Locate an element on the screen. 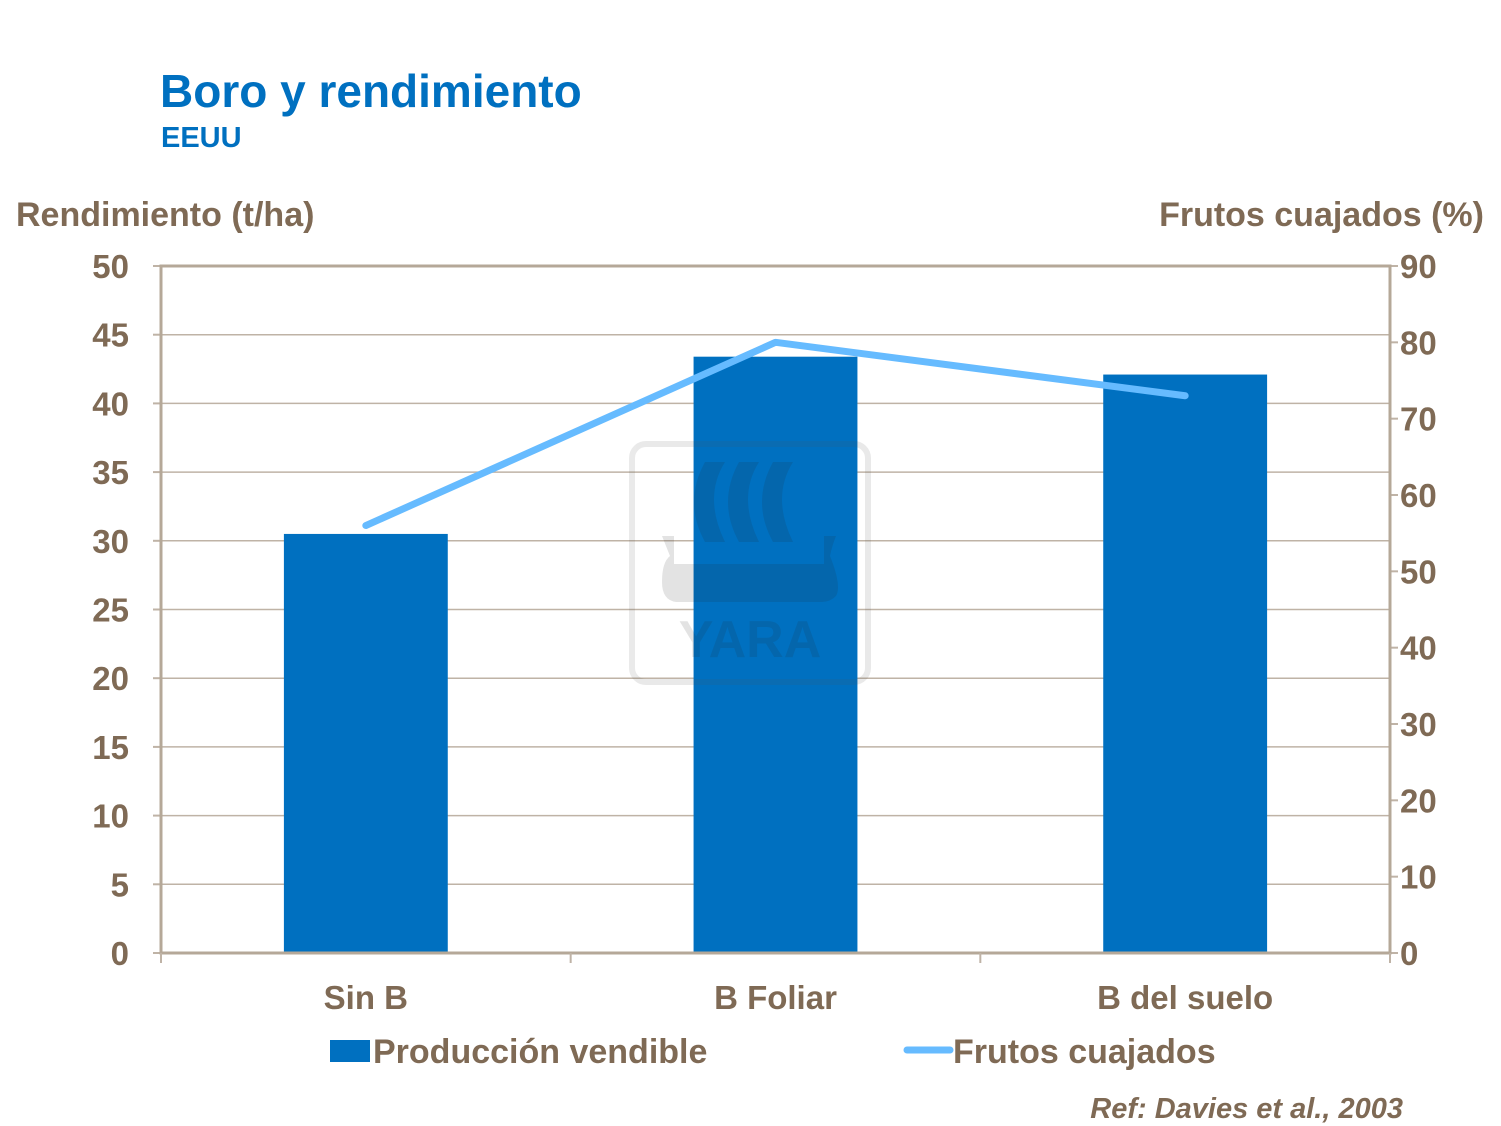 This screenshot has width=1501, height=1126. y2-tick-label: 80 is located at coordinates (1418, 342).